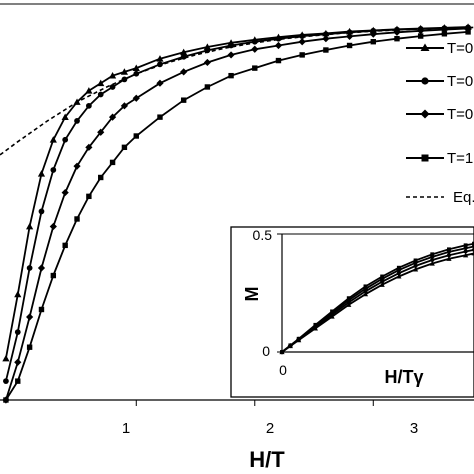  Describe the element at coordinates (376, 298) in the screenshot. I see `inset-series-group` at that location.